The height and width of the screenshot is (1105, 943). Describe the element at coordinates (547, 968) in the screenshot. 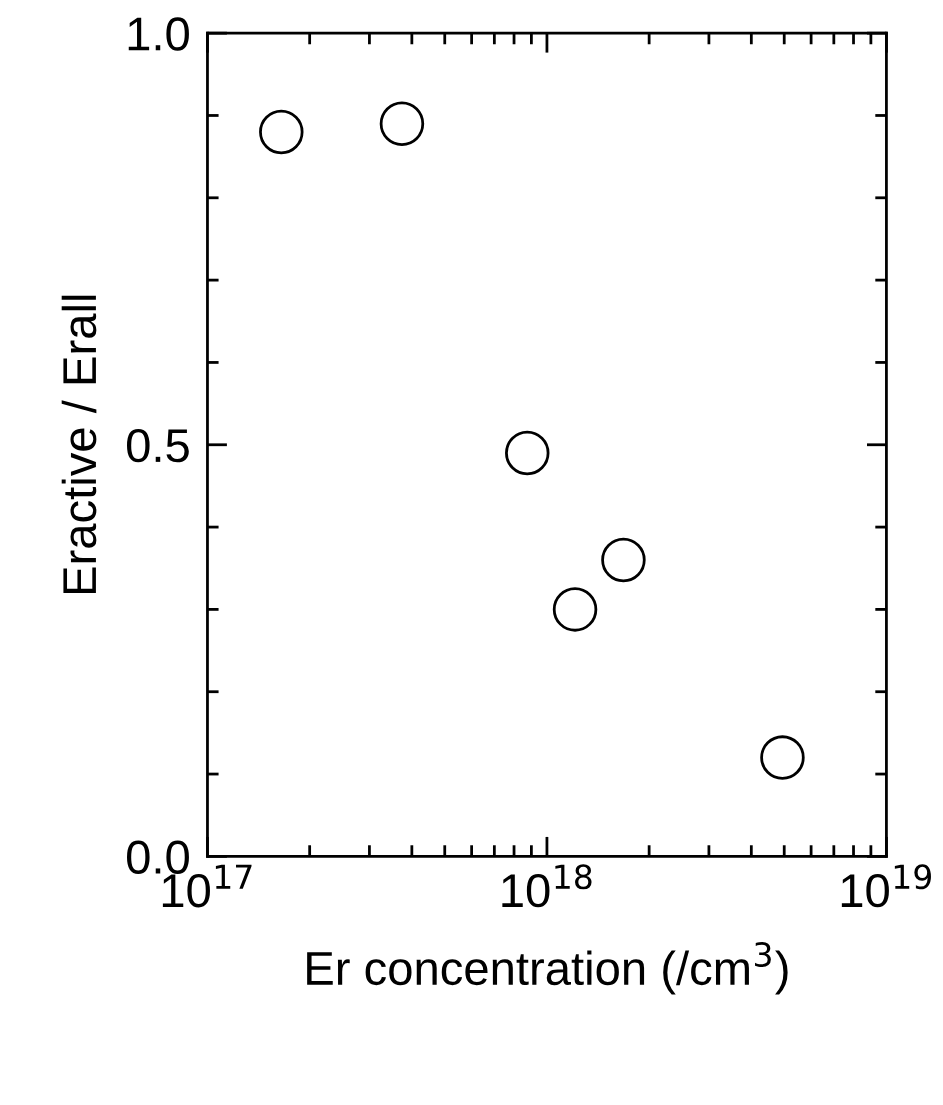

I see `x-axis-title: Er concentration (/cm$^{3}$)` at that location.